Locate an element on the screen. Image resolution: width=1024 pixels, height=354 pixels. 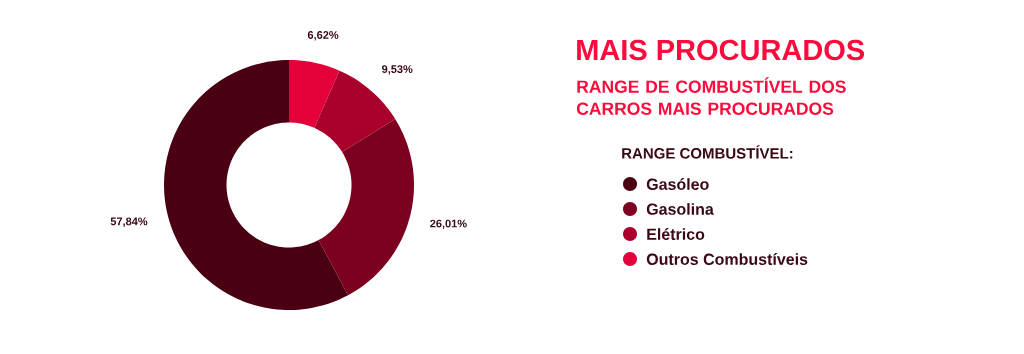
legend-label: Elétrico is located at coordinates (676, 234).